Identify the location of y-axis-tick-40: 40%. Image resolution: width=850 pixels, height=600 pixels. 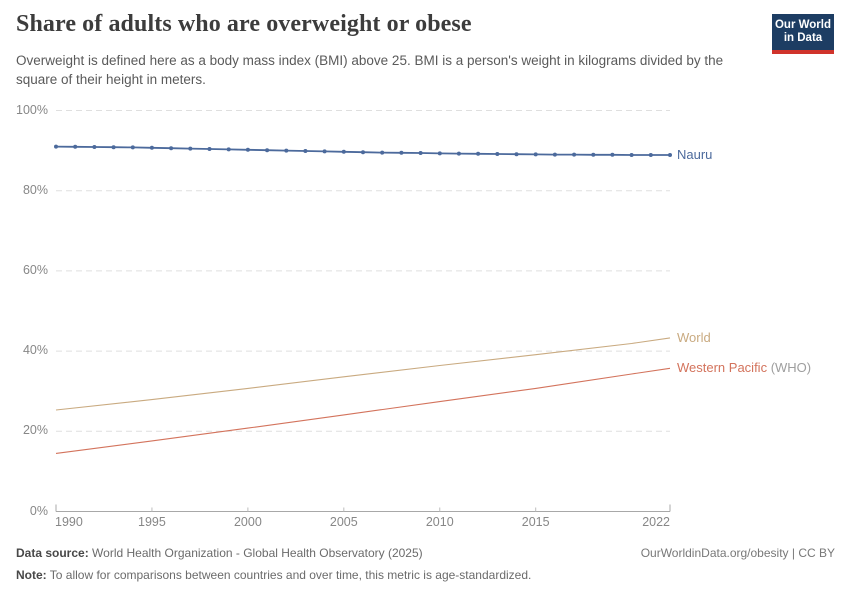
(35, 350).